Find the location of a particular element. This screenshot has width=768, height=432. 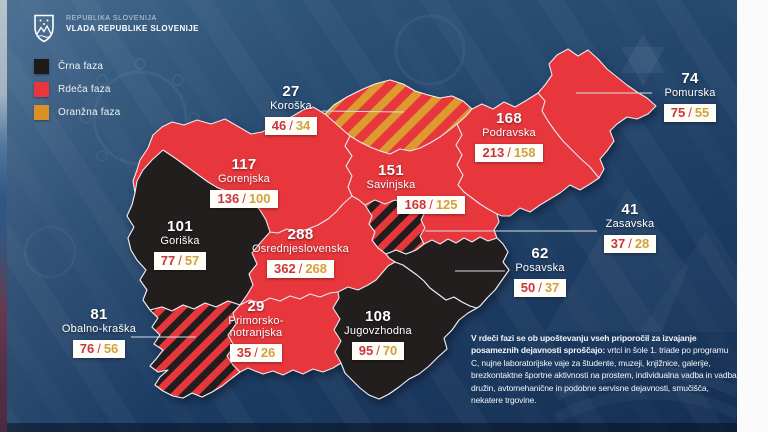

region-name: Zasavska is located at coordinates (630, 224).